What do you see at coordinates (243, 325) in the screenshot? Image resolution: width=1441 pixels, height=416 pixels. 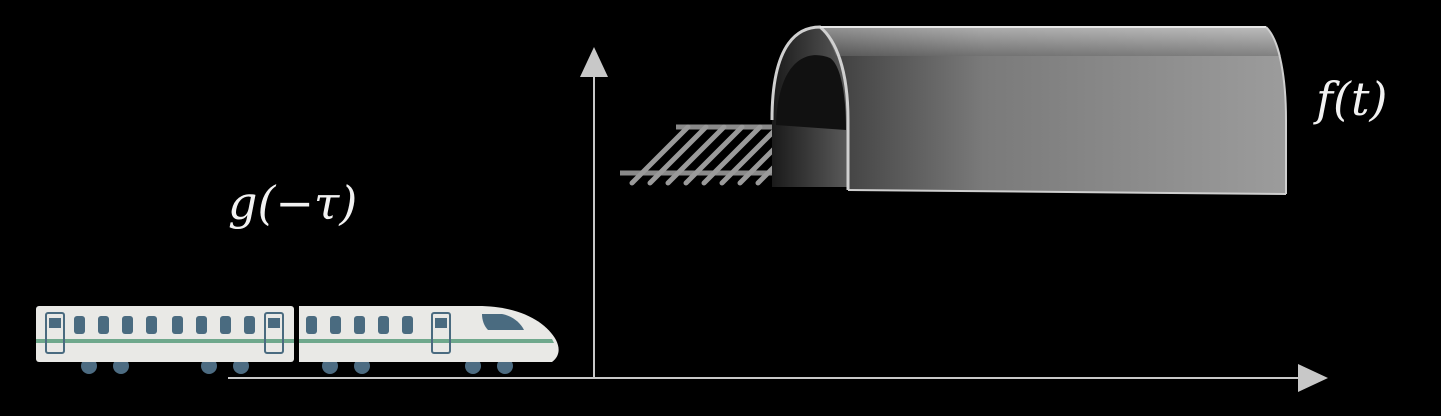 I see `train-windows` at bounding box center [243, 325].